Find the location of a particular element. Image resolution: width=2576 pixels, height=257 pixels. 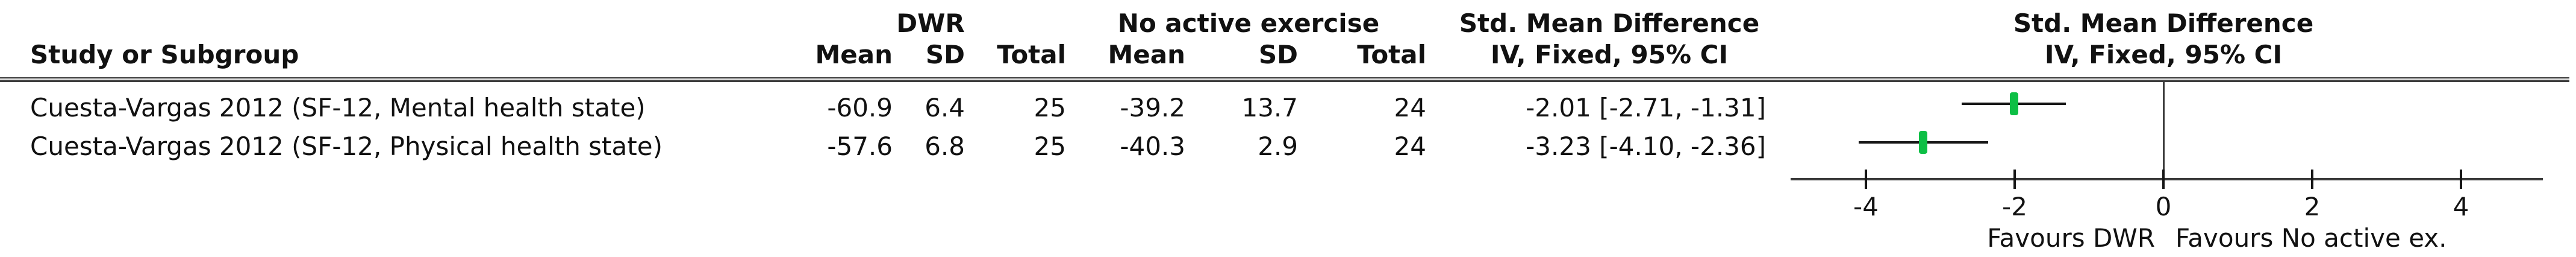

group1-mean-value: -60.9 is located at coordinates (860, 108).